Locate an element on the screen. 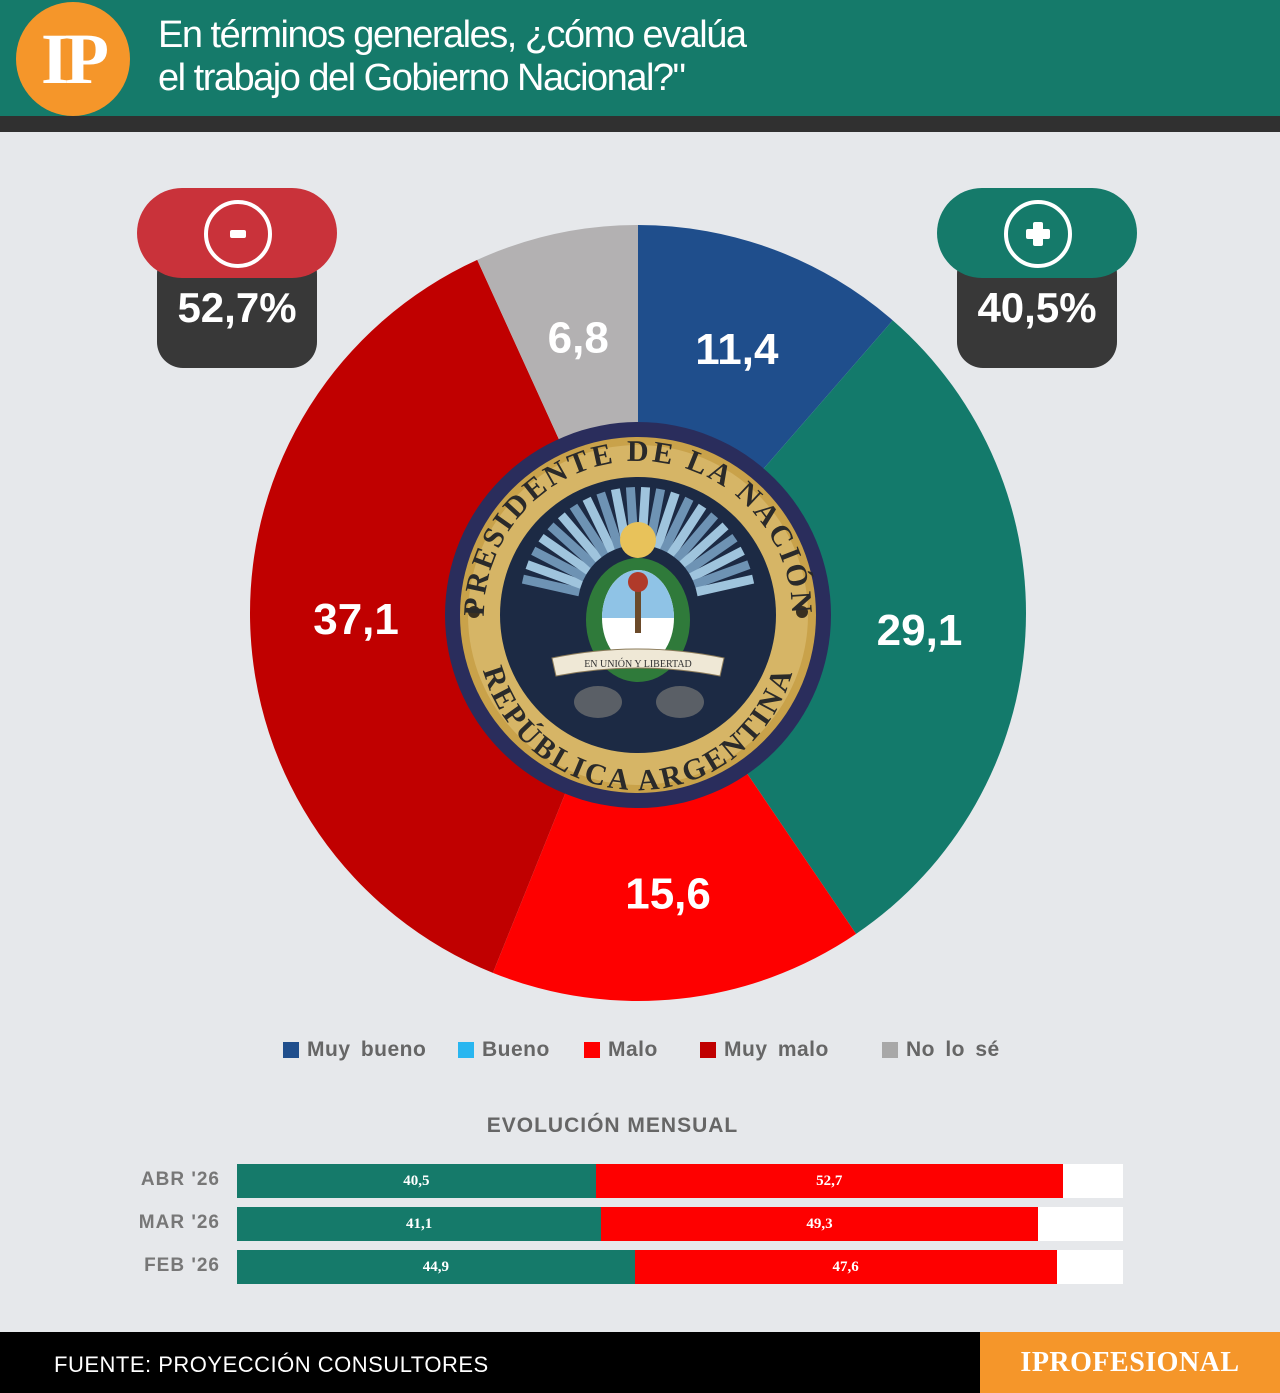  plus-icon is located at coordinates (1038, 234).